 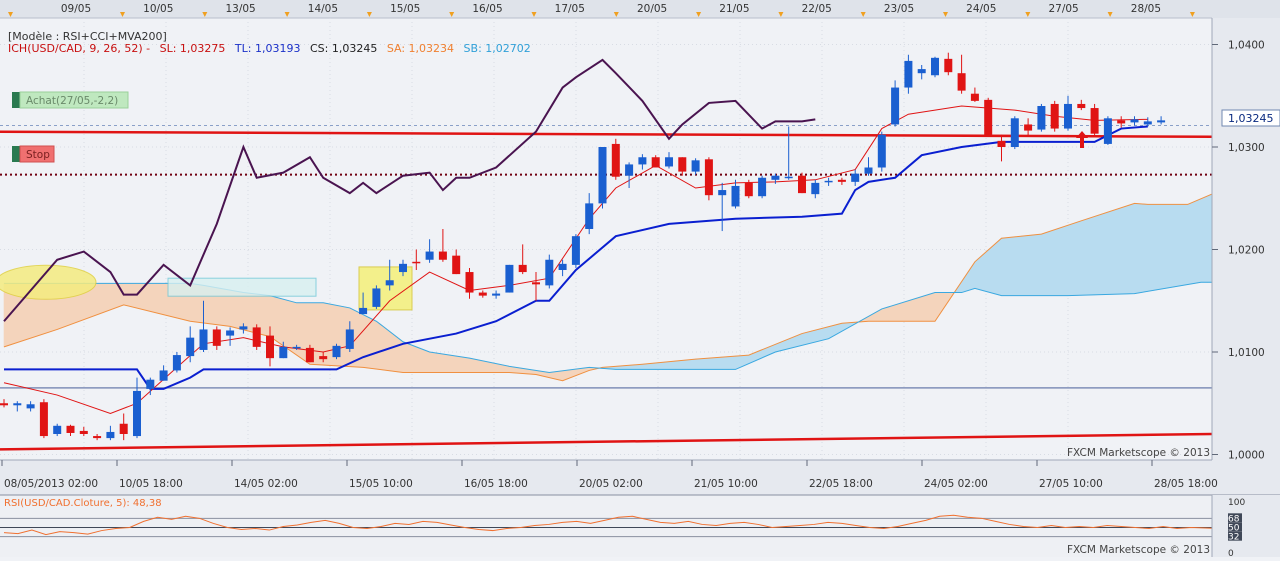 I want to click on annotations, so click(x=206, y=287).